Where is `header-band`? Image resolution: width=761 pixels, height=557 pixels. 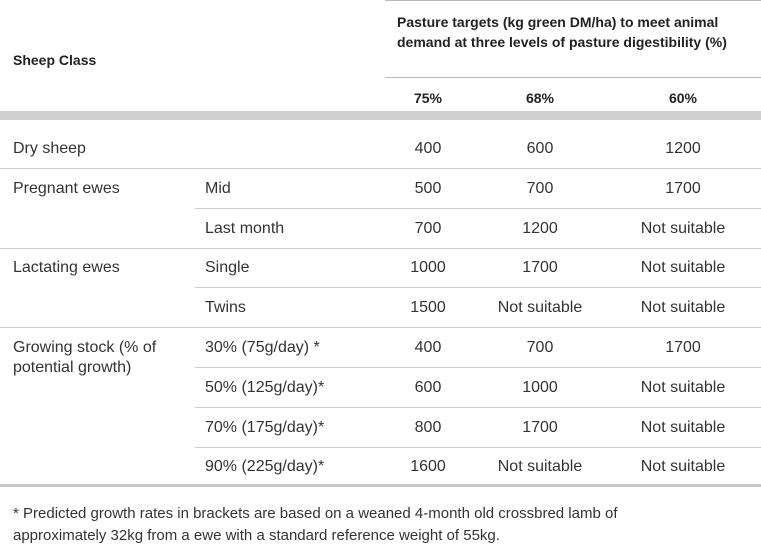
header-band is located at coordinates (380, 115).